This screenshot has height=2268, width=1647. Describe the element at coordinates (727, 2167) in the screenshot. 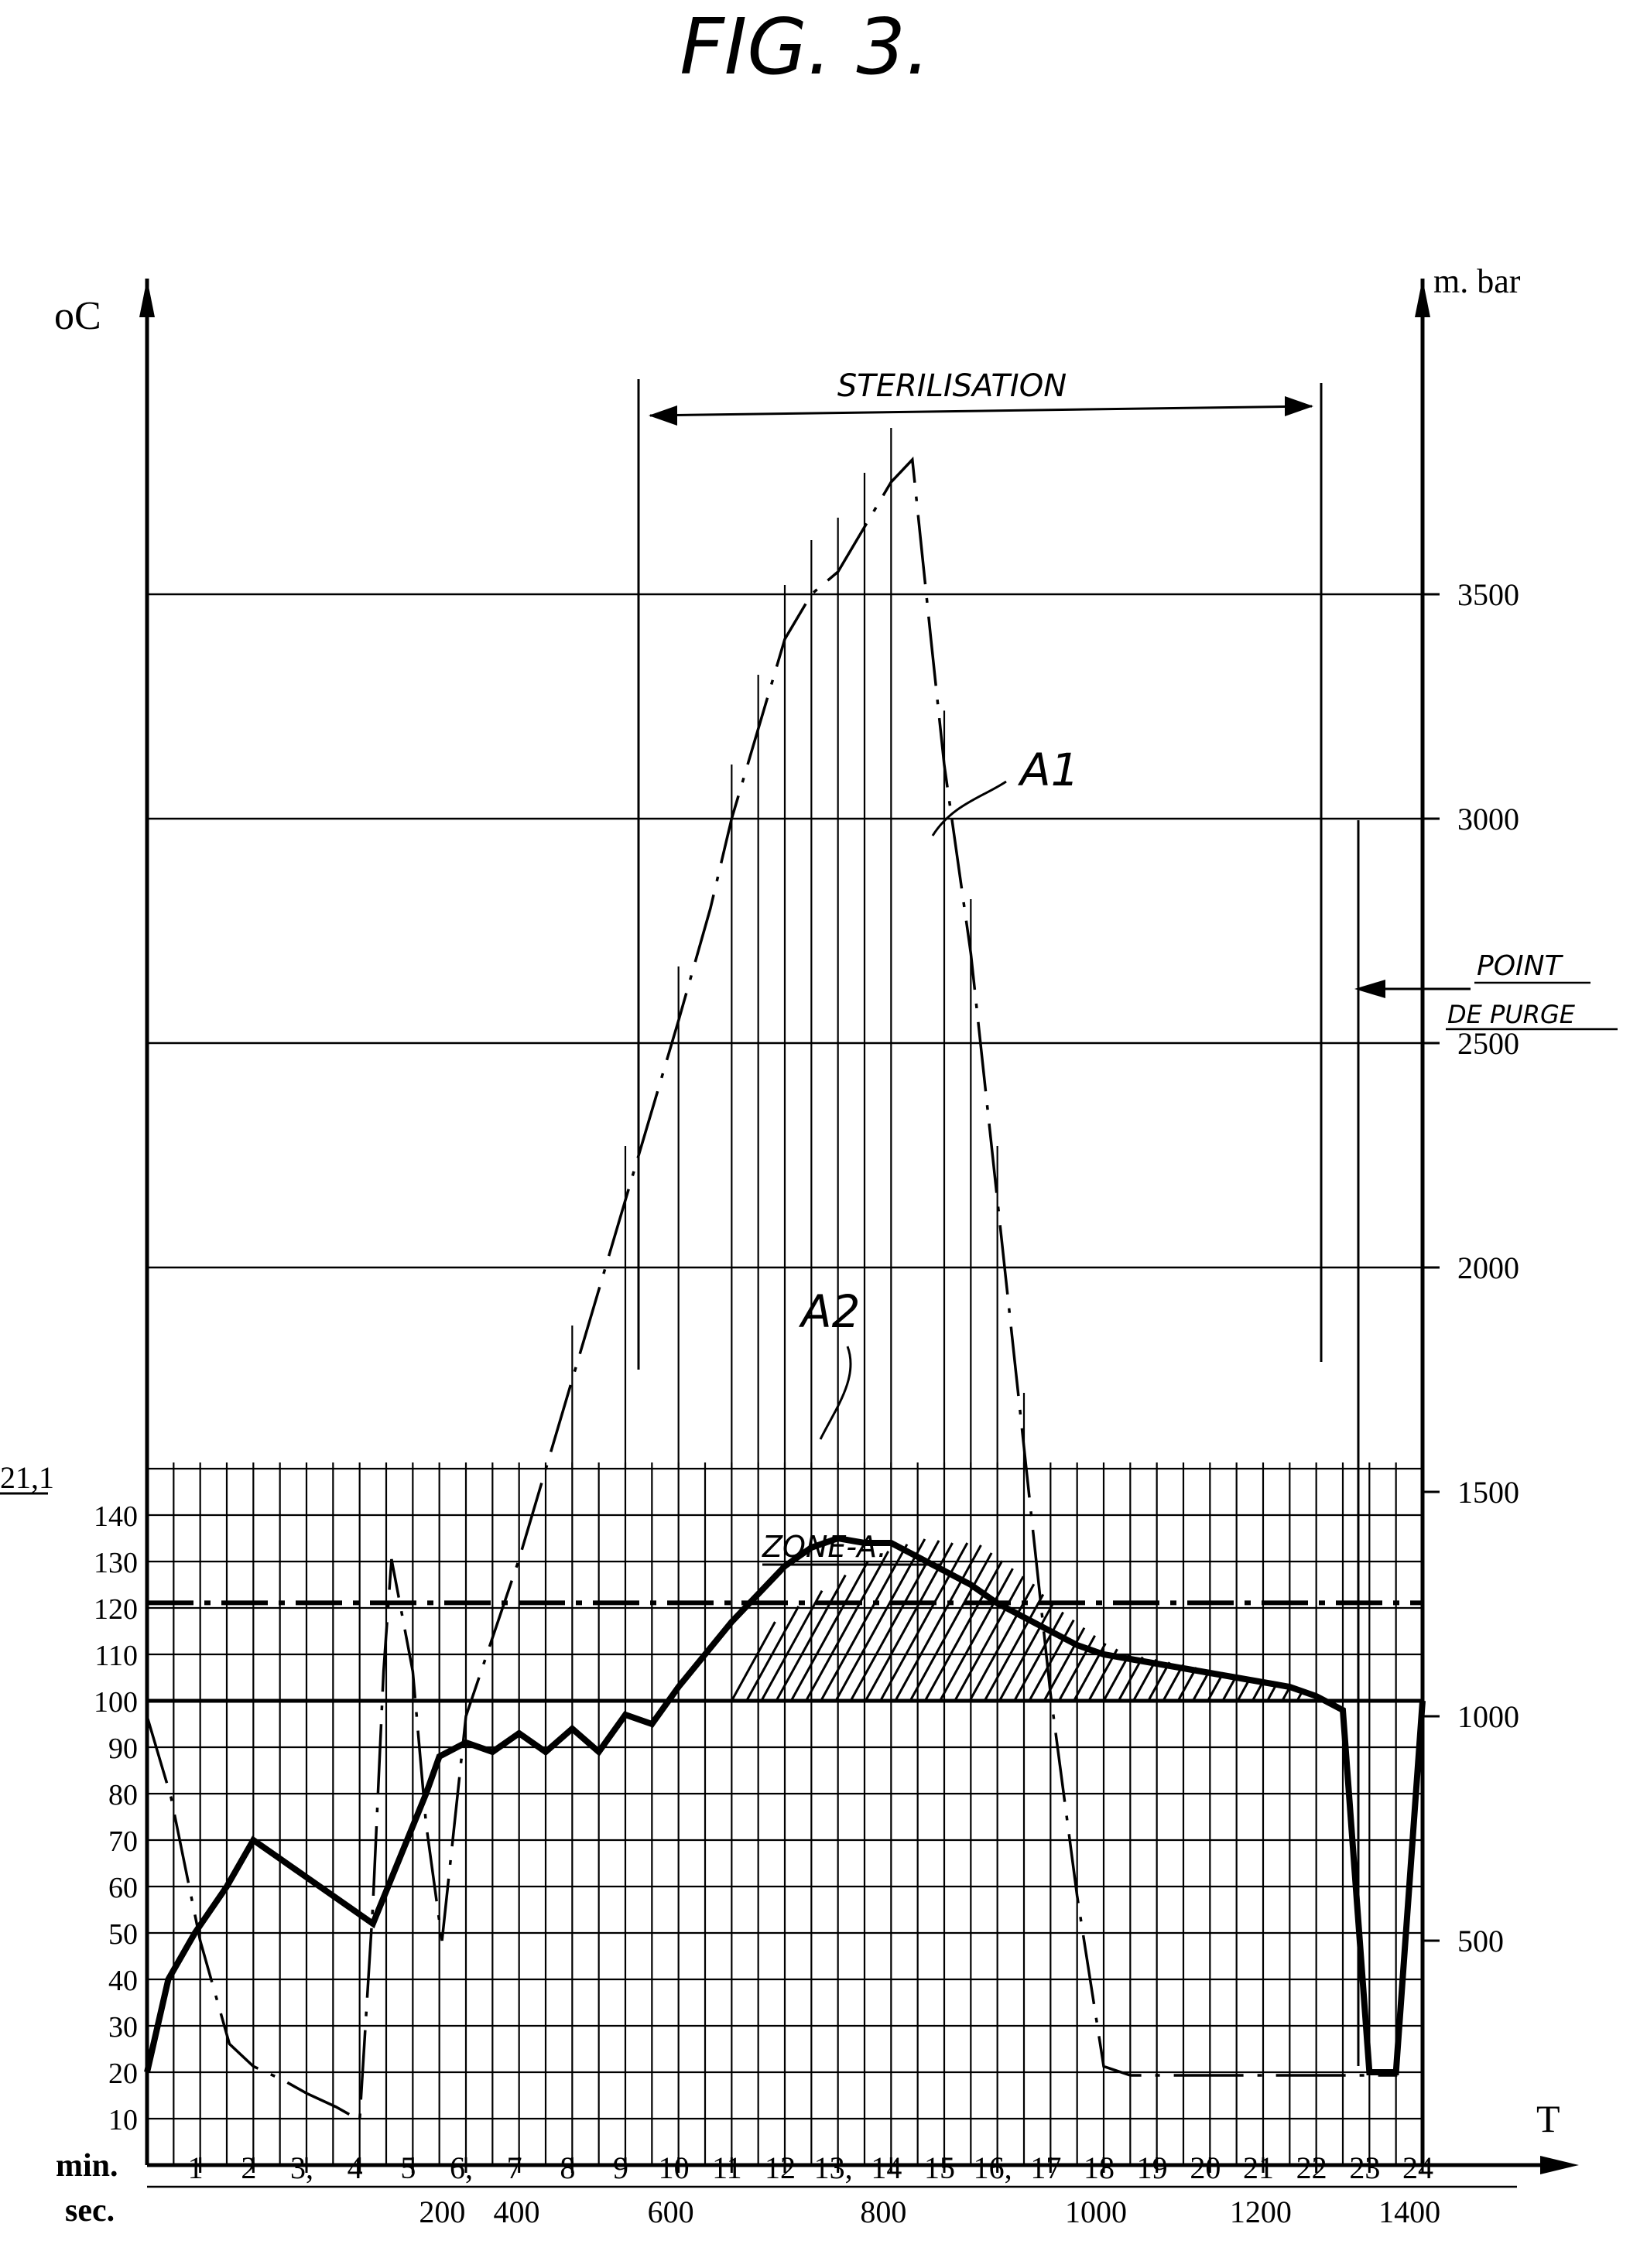

I see `x-min-tick-label: 11` at that location.